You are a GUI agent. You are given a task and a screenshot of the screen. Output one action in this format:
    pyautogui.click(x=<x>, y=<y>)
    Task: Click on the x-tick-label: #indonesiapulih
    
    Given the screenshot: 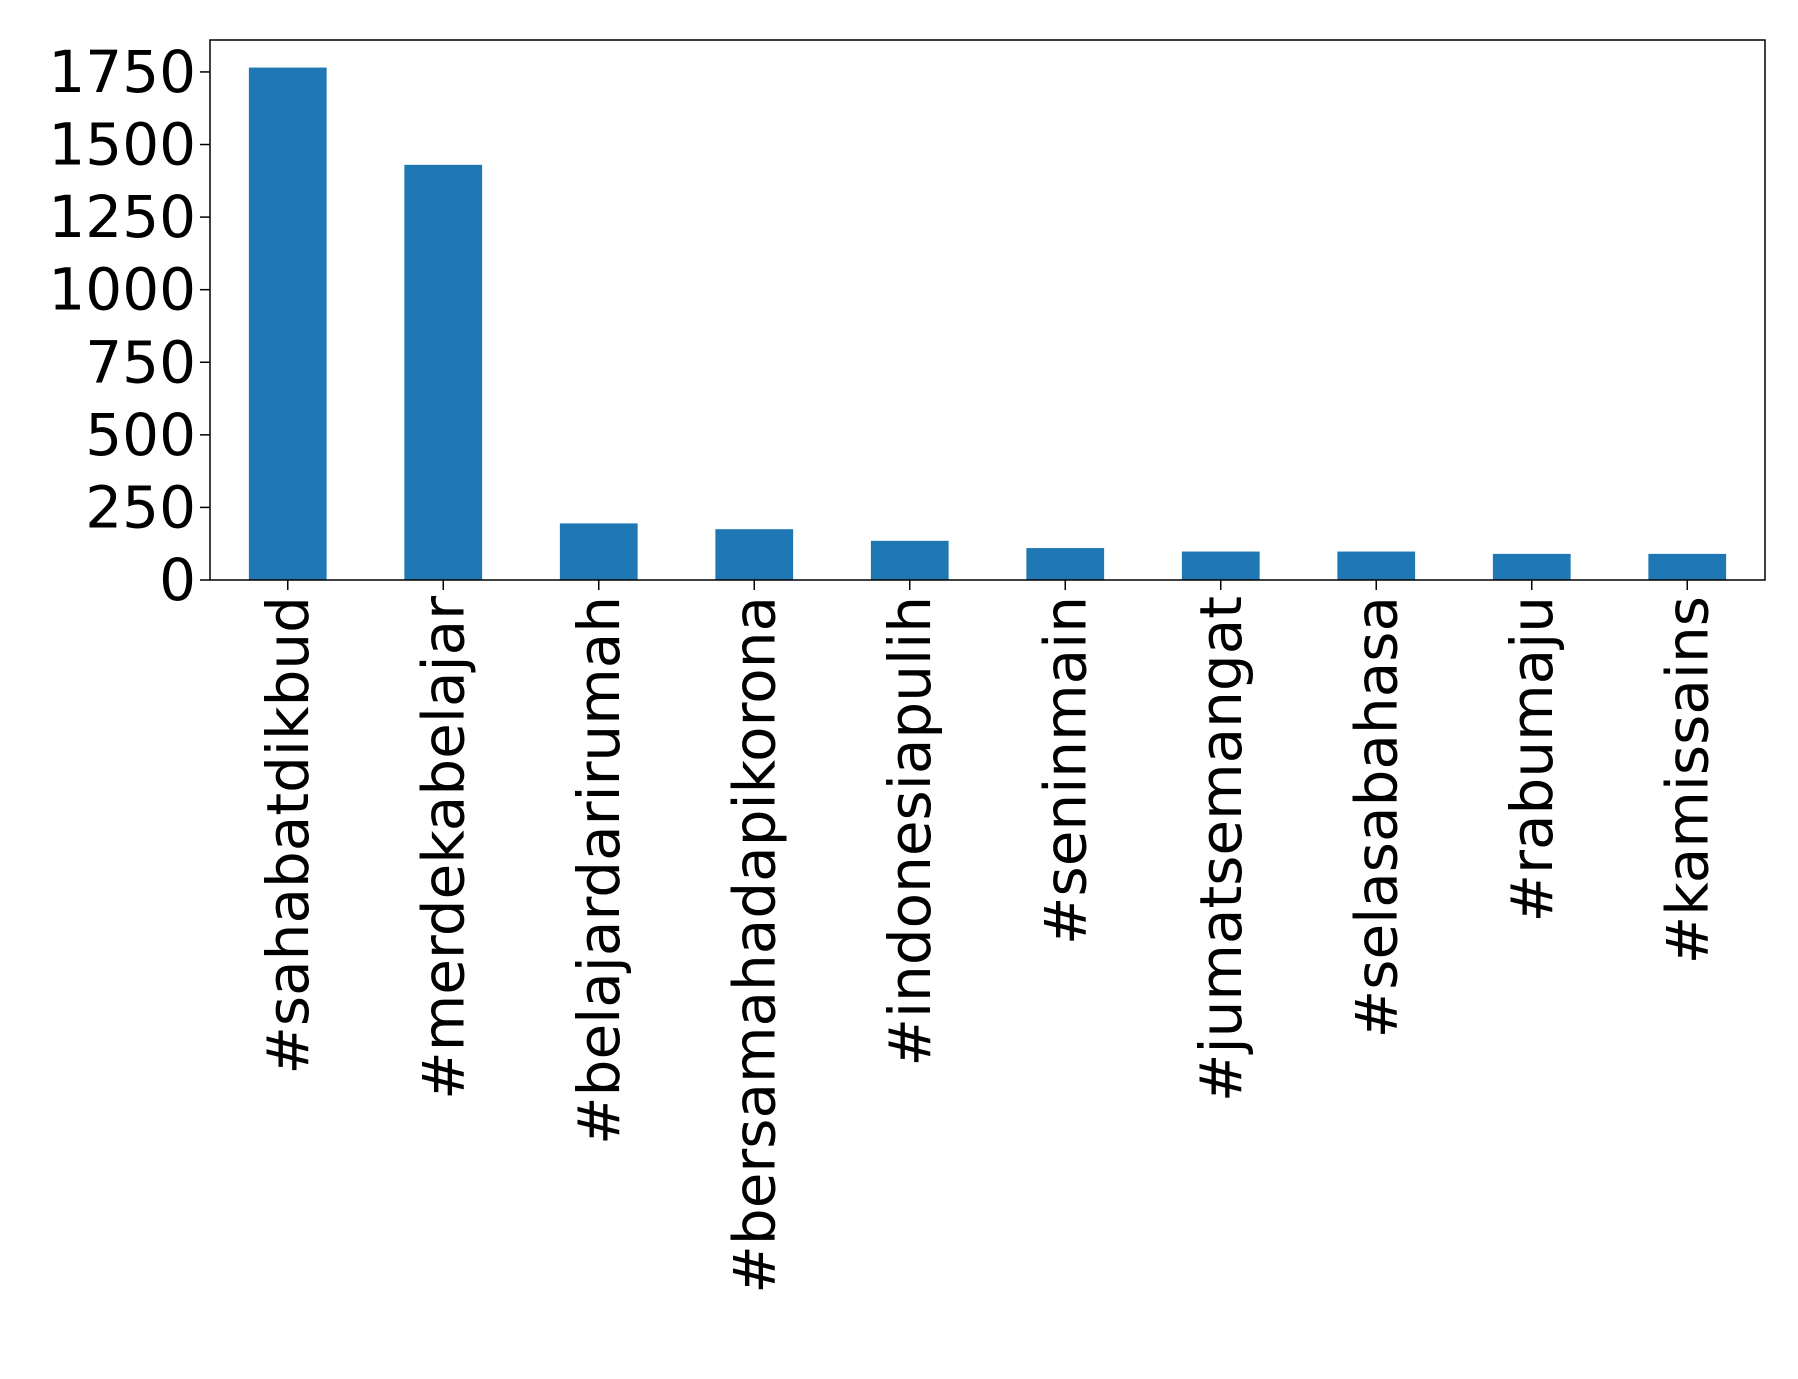 What is the action you would take?
    pyautogui.click(x=910, y=831)
    